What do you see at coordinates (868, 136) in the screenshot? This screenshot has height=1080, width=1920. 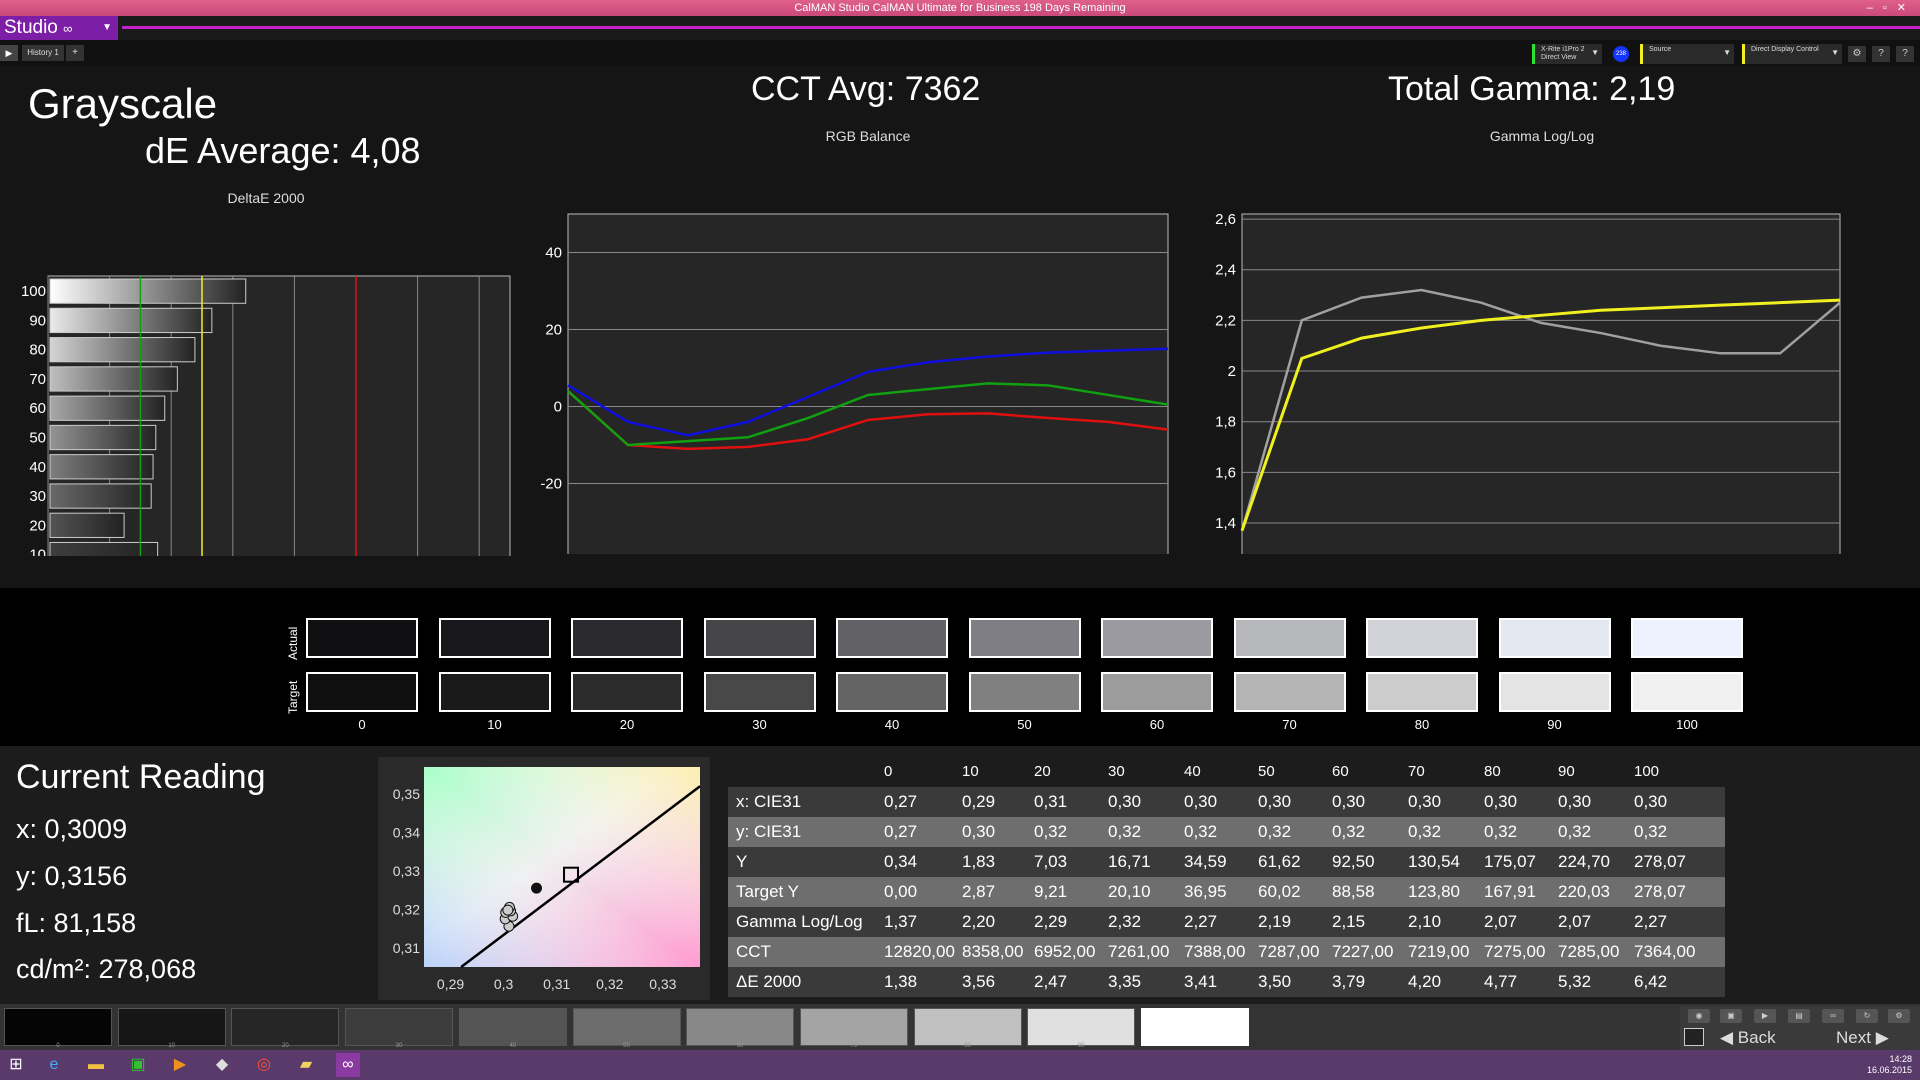 I see `rgb-balance-chart-title: RGB Balance` at bounding box center [868, 136].